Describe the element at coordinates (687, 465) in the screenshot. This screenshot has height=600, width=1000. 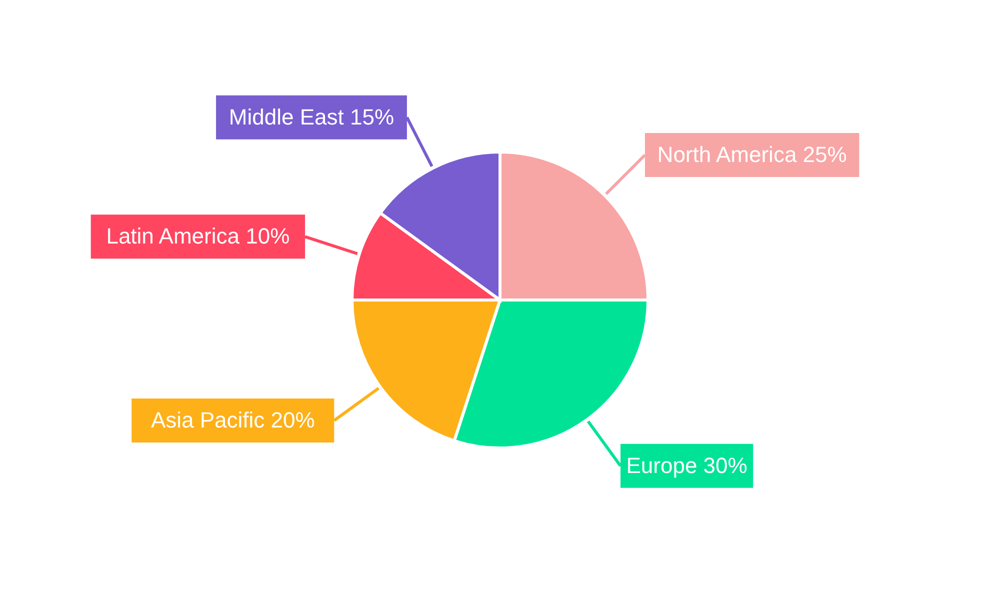
I see `slice-label: Europe 30%` at that location.